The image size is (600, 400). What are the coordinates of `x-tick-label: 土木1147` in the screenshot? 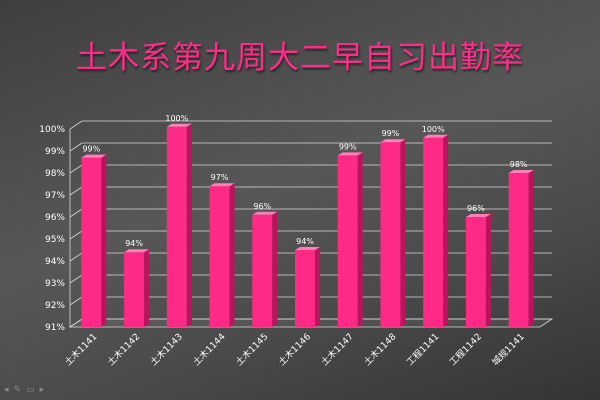 It's located at (336, 349).